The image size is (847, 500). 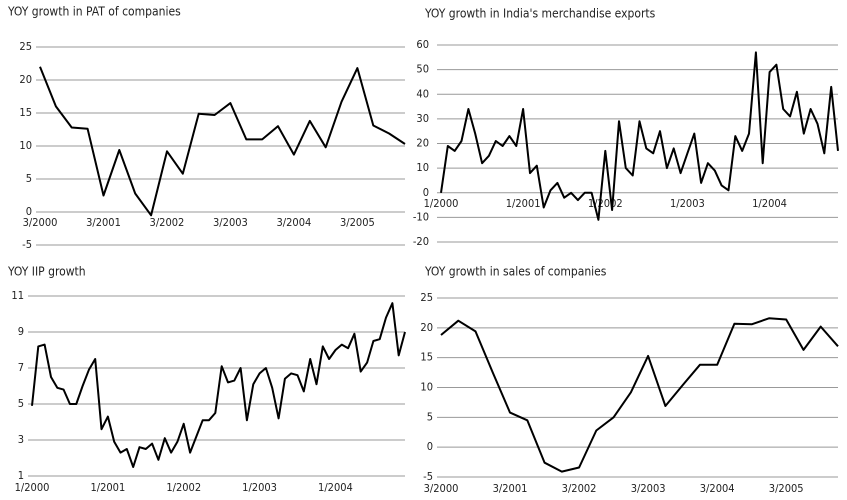 What do you see at coordinates (422, 44) in the screenshot?
I see `y-tick-label: 60` at bounding box center [422, 44].